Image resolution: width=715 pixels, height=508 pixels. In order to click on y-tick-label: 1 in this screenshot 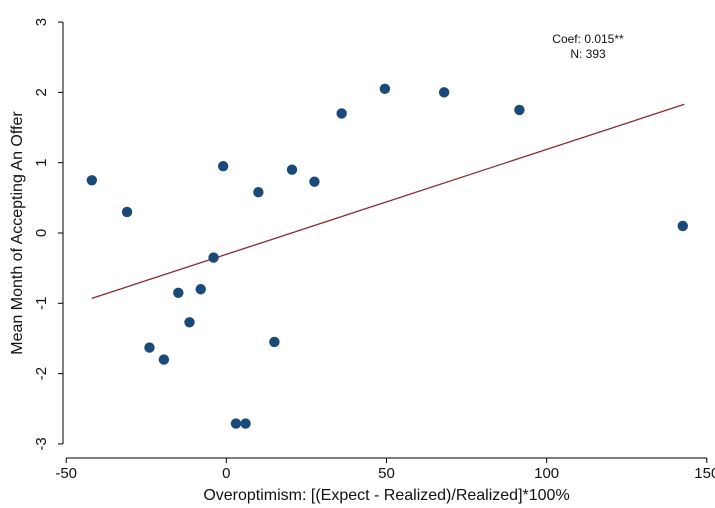, I will do `click(41, 163)`.